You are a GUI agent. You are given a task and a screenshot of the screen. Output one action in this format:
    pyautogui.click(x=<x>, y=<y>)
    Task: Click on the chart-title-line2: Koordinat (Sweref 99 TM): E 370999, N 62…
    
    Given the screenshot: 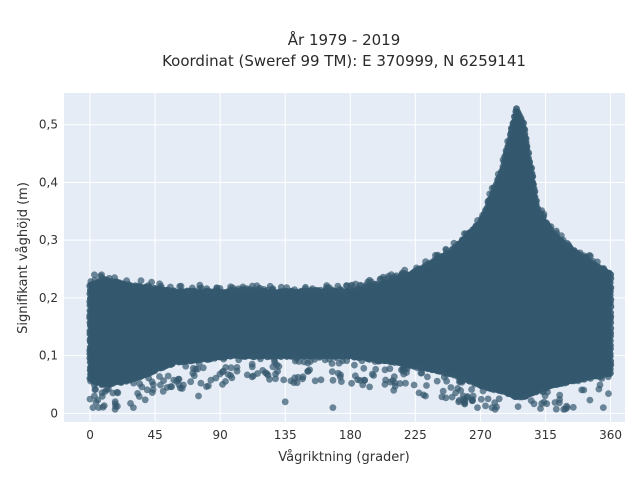 What is the action you would take?
    pyautogui.click(x=344, y=61)
    